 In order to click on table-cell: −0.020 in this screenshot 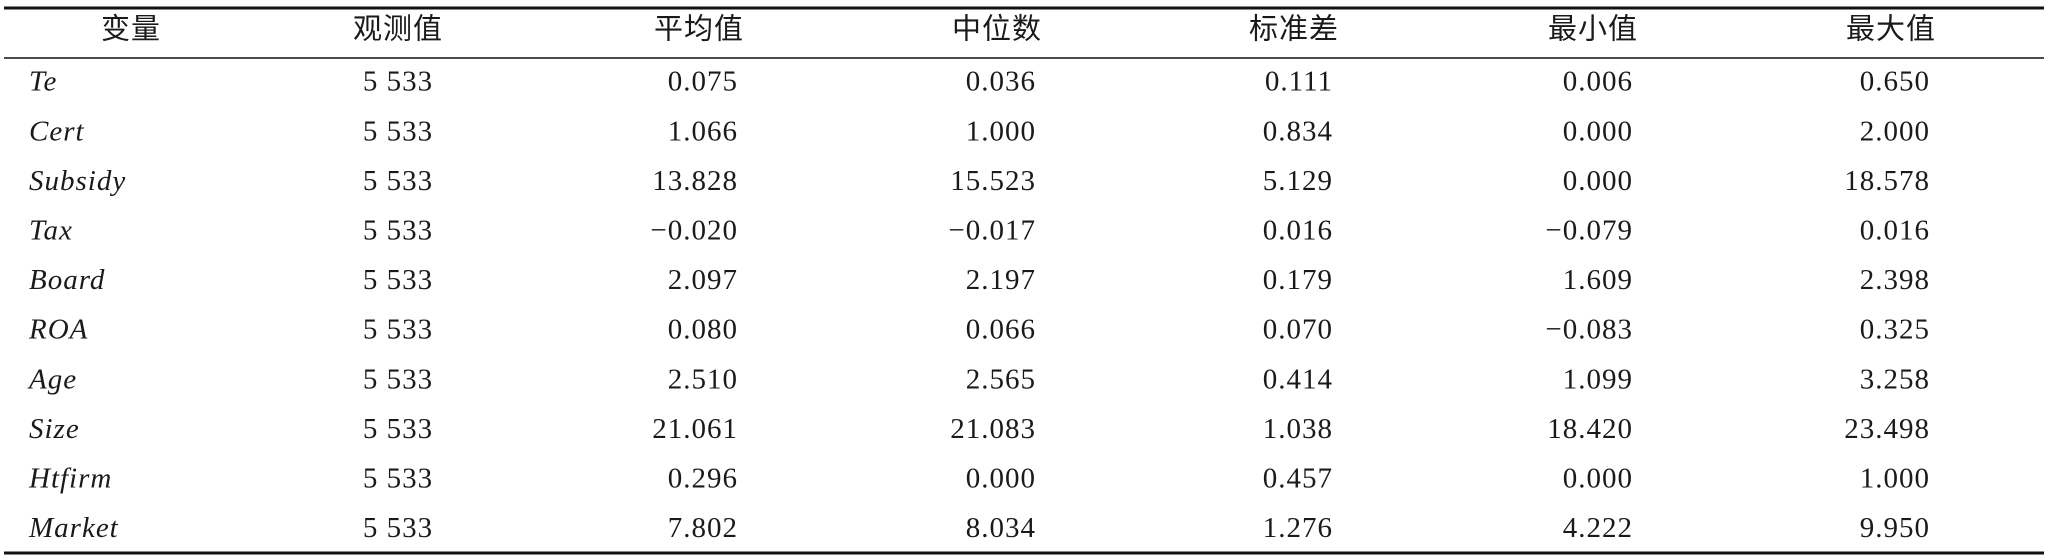, I will do `click(694, 230)`.